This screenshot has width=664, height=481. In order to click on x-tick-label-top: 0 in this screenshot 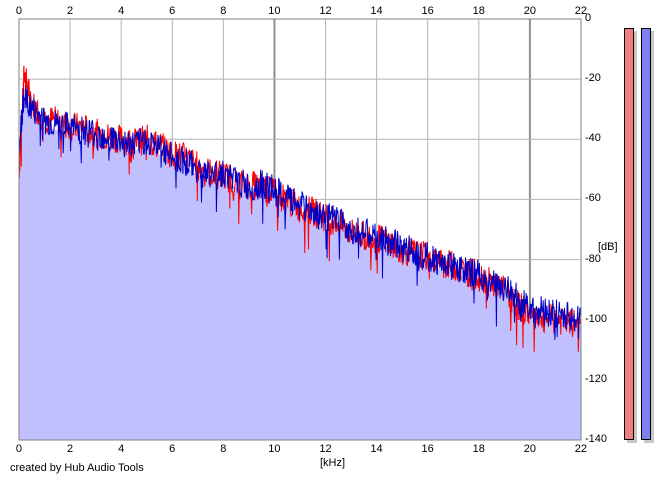, I will do `click(19, 11)`.